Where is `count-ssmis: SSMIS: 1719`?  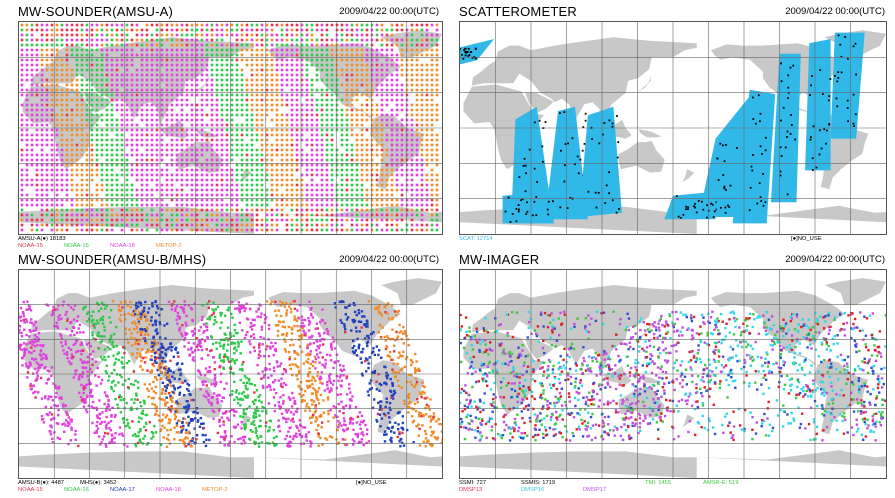
count-ssmis: SSMIS: 1719 is located at coordinates (538, 483).